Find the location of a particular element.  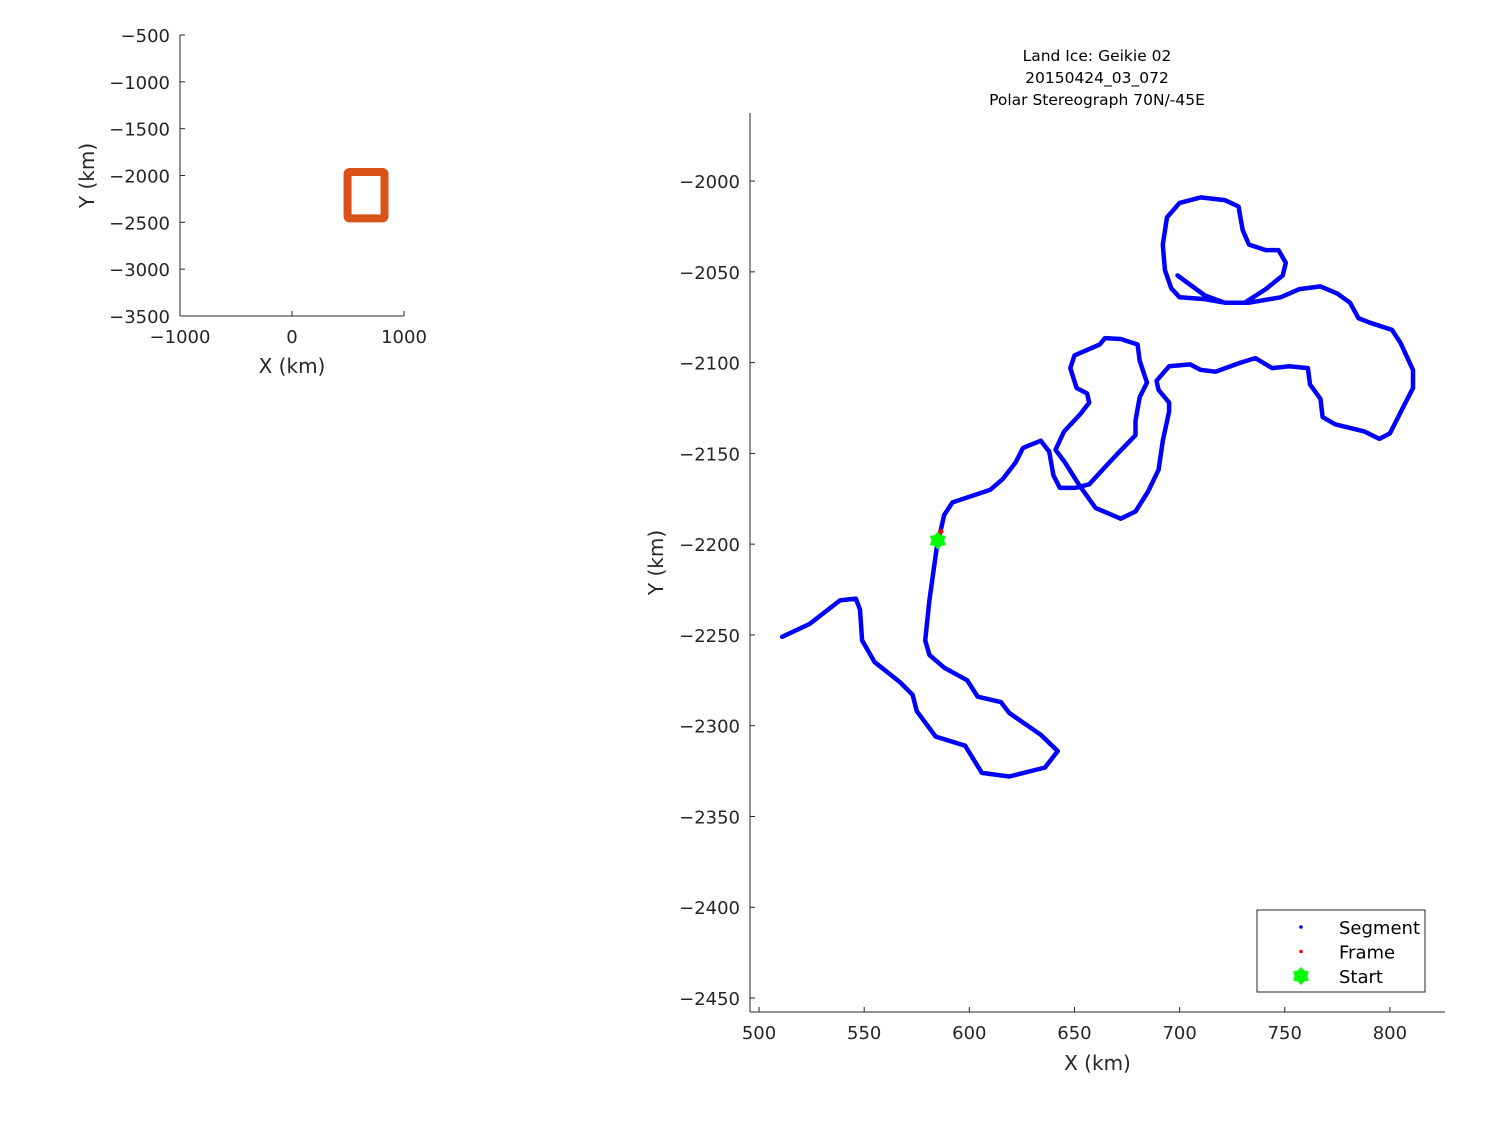

x-tick-label: −1000 is located at coordinates (180, 337).